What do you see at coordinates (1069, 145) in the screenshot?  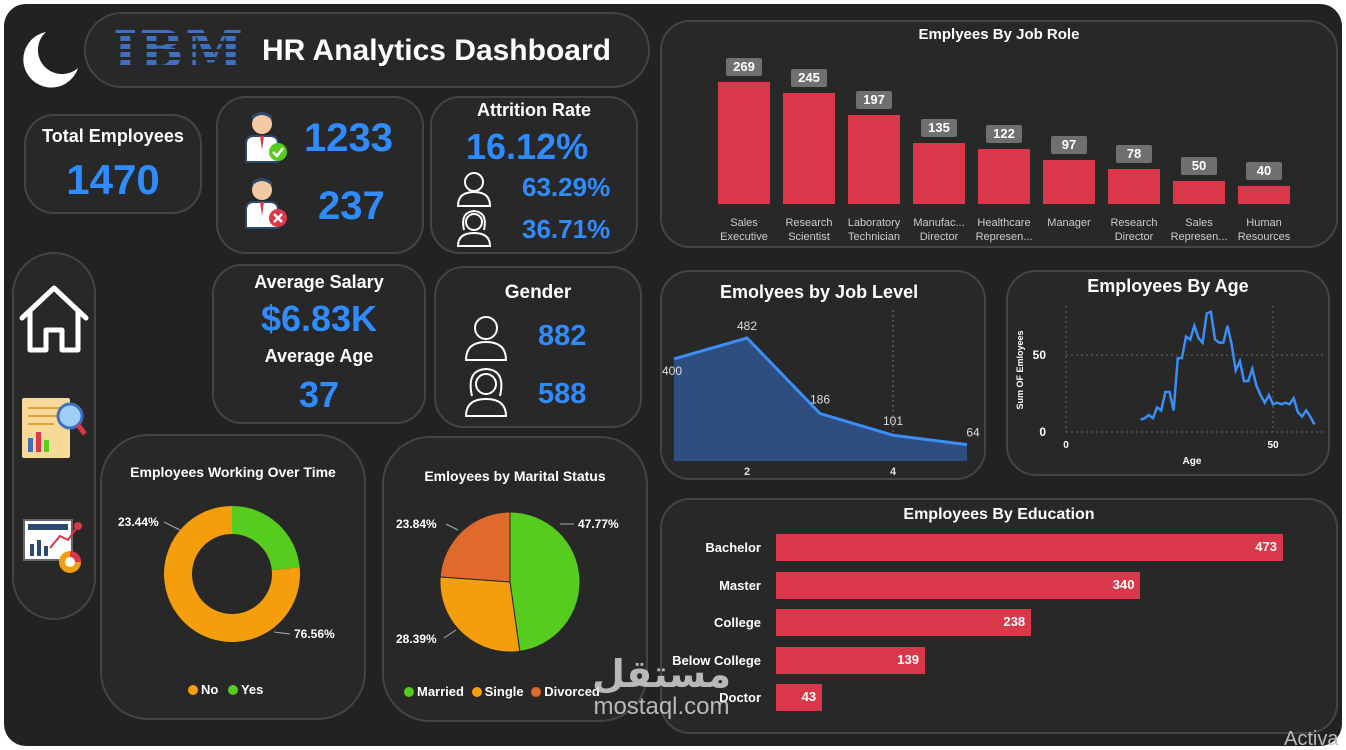 I see `job-role-value-label: 97` at bounding box center [1069, 145].